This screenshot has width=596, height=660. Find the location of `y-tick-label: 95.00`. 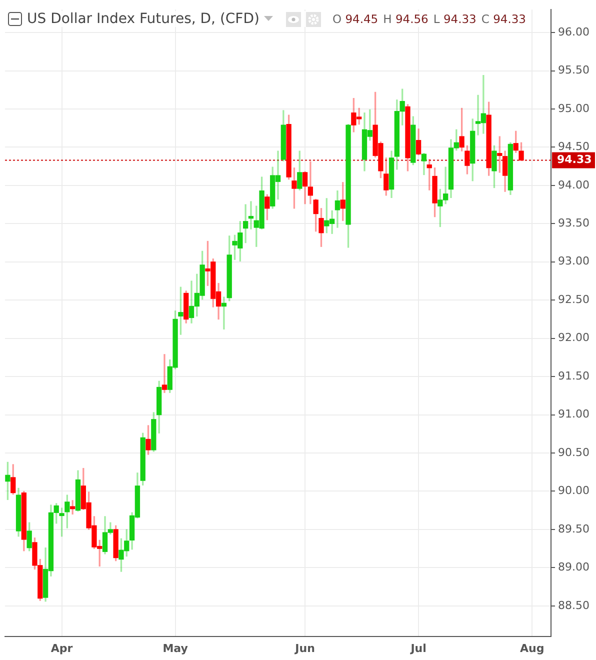

y-tick-label: 95.00 is located at coordinates (574, 108).